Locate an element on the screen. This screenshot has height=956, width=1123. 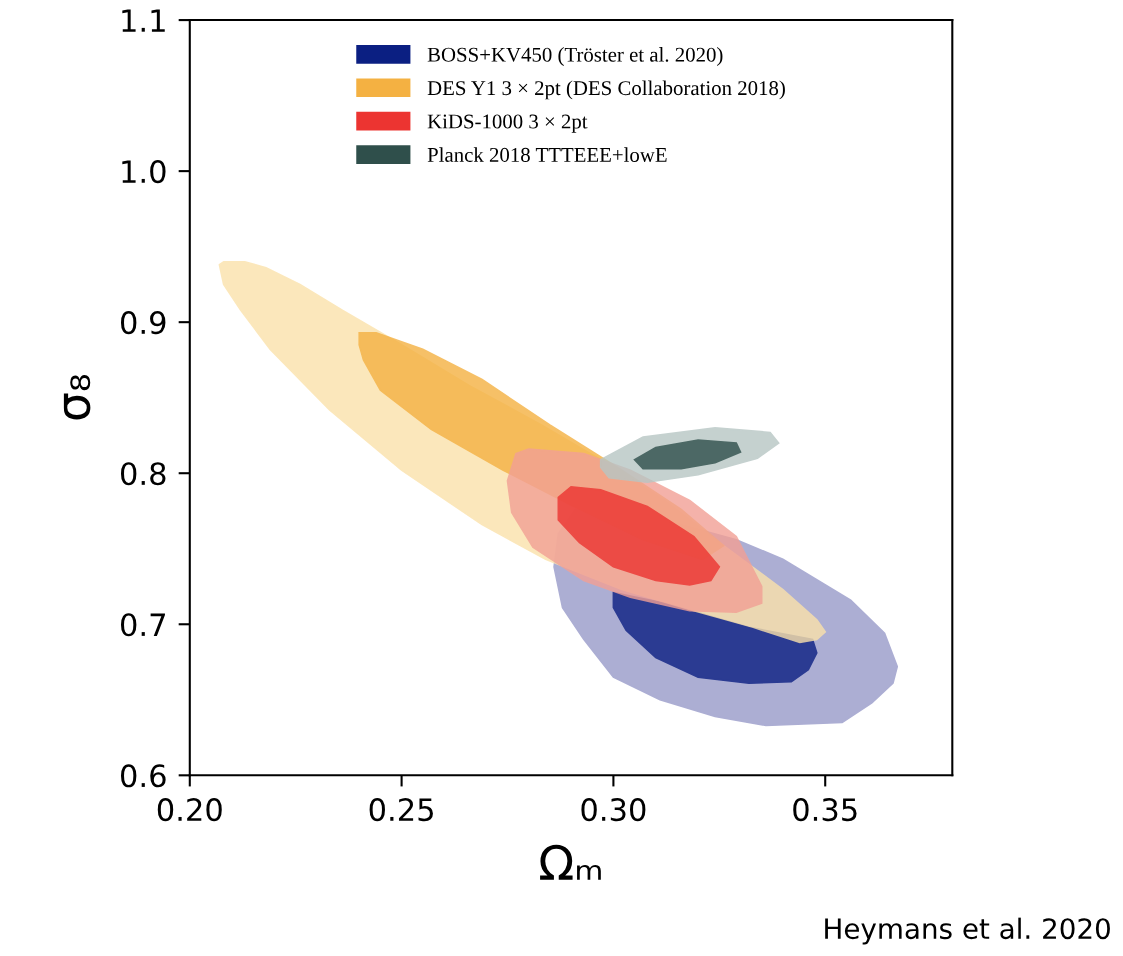
y-axis-title: σ₈ is located at coordinates (77, 397).